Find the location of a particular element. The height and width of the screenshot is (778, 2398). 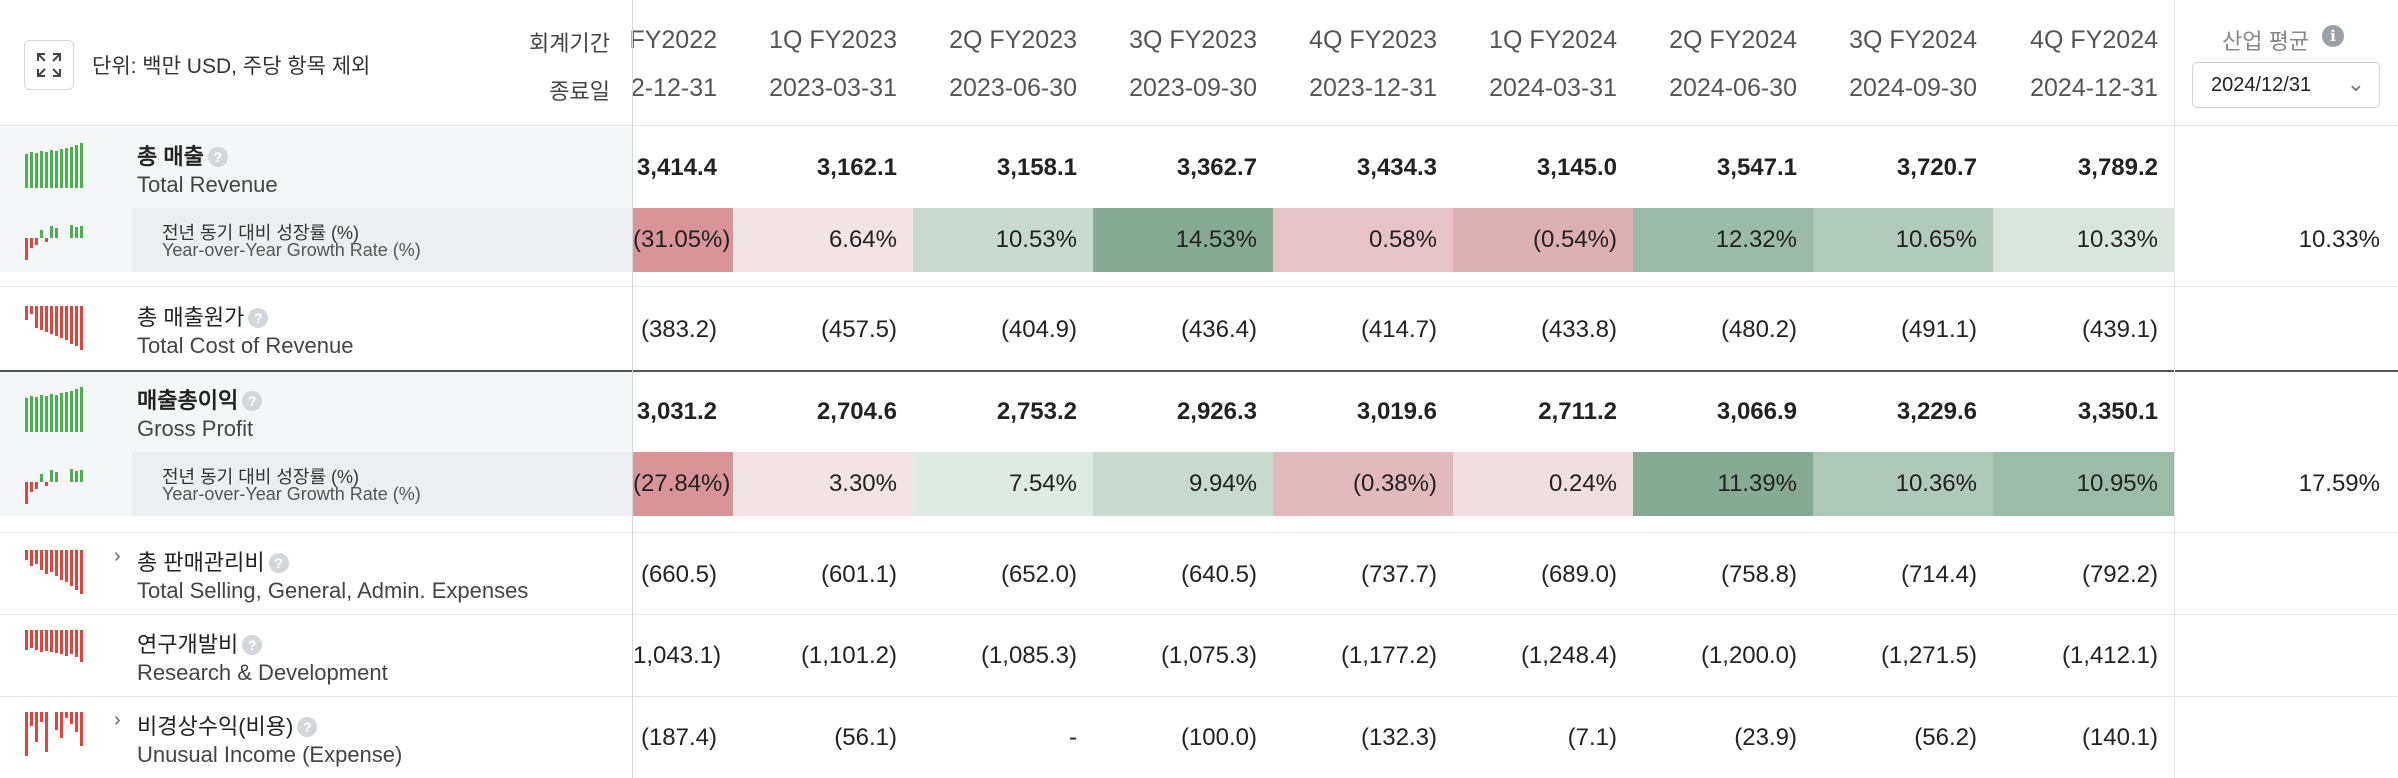

row-name-en: Gross Profit is located at coordinates (195, 428).